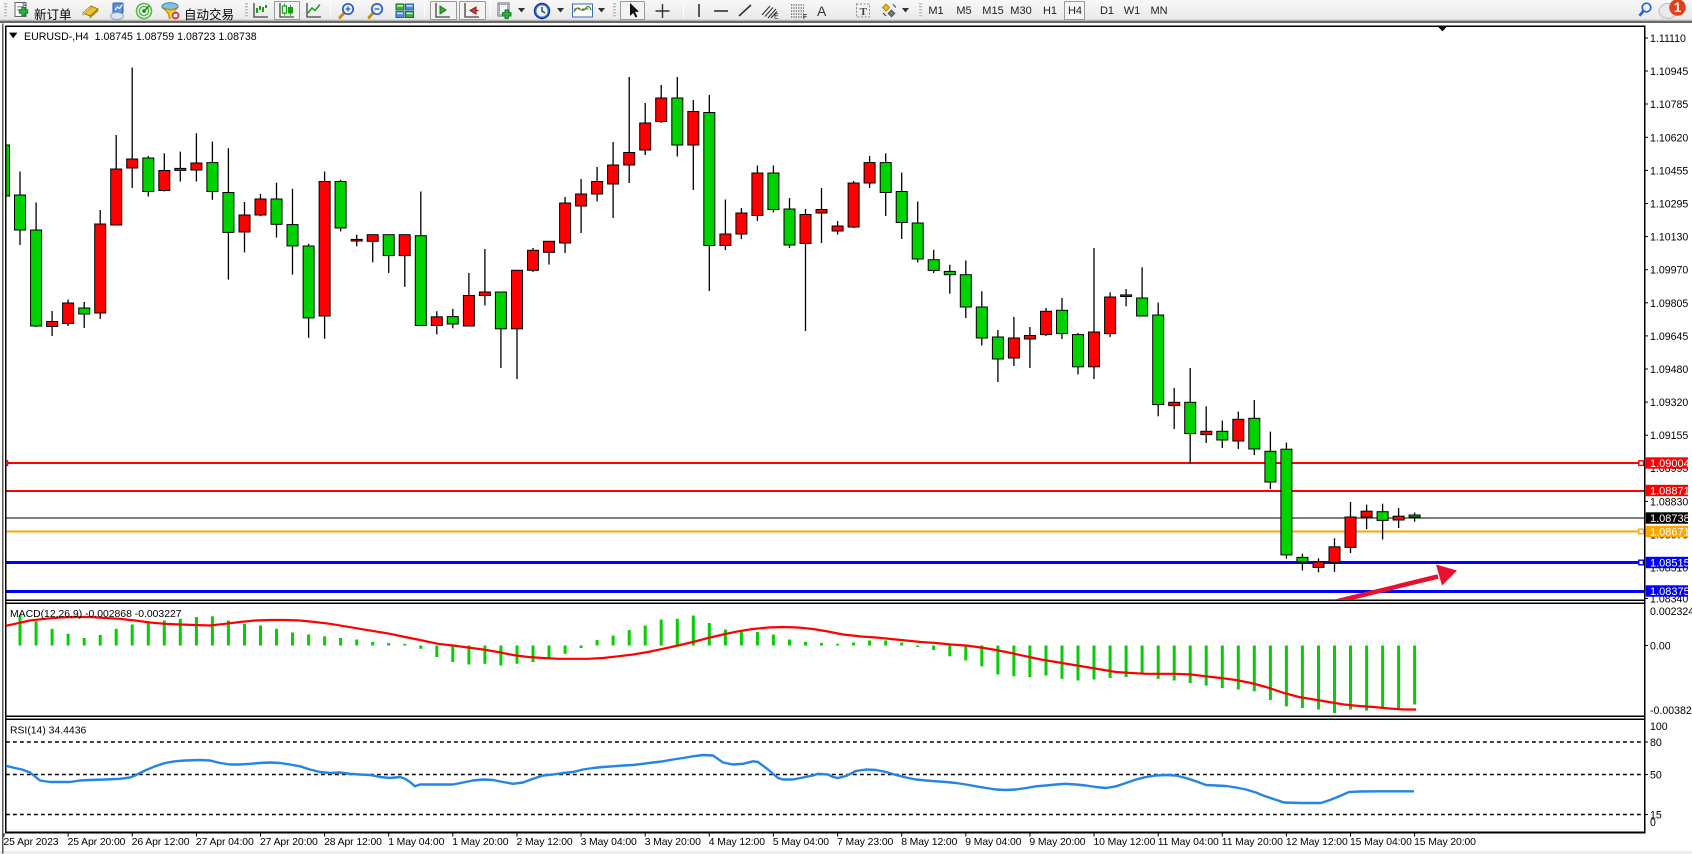 Image resolution: width=1692 pixels, height=854 pixels. I want to click on svg-text: 1.09805, so click(1669, 304).